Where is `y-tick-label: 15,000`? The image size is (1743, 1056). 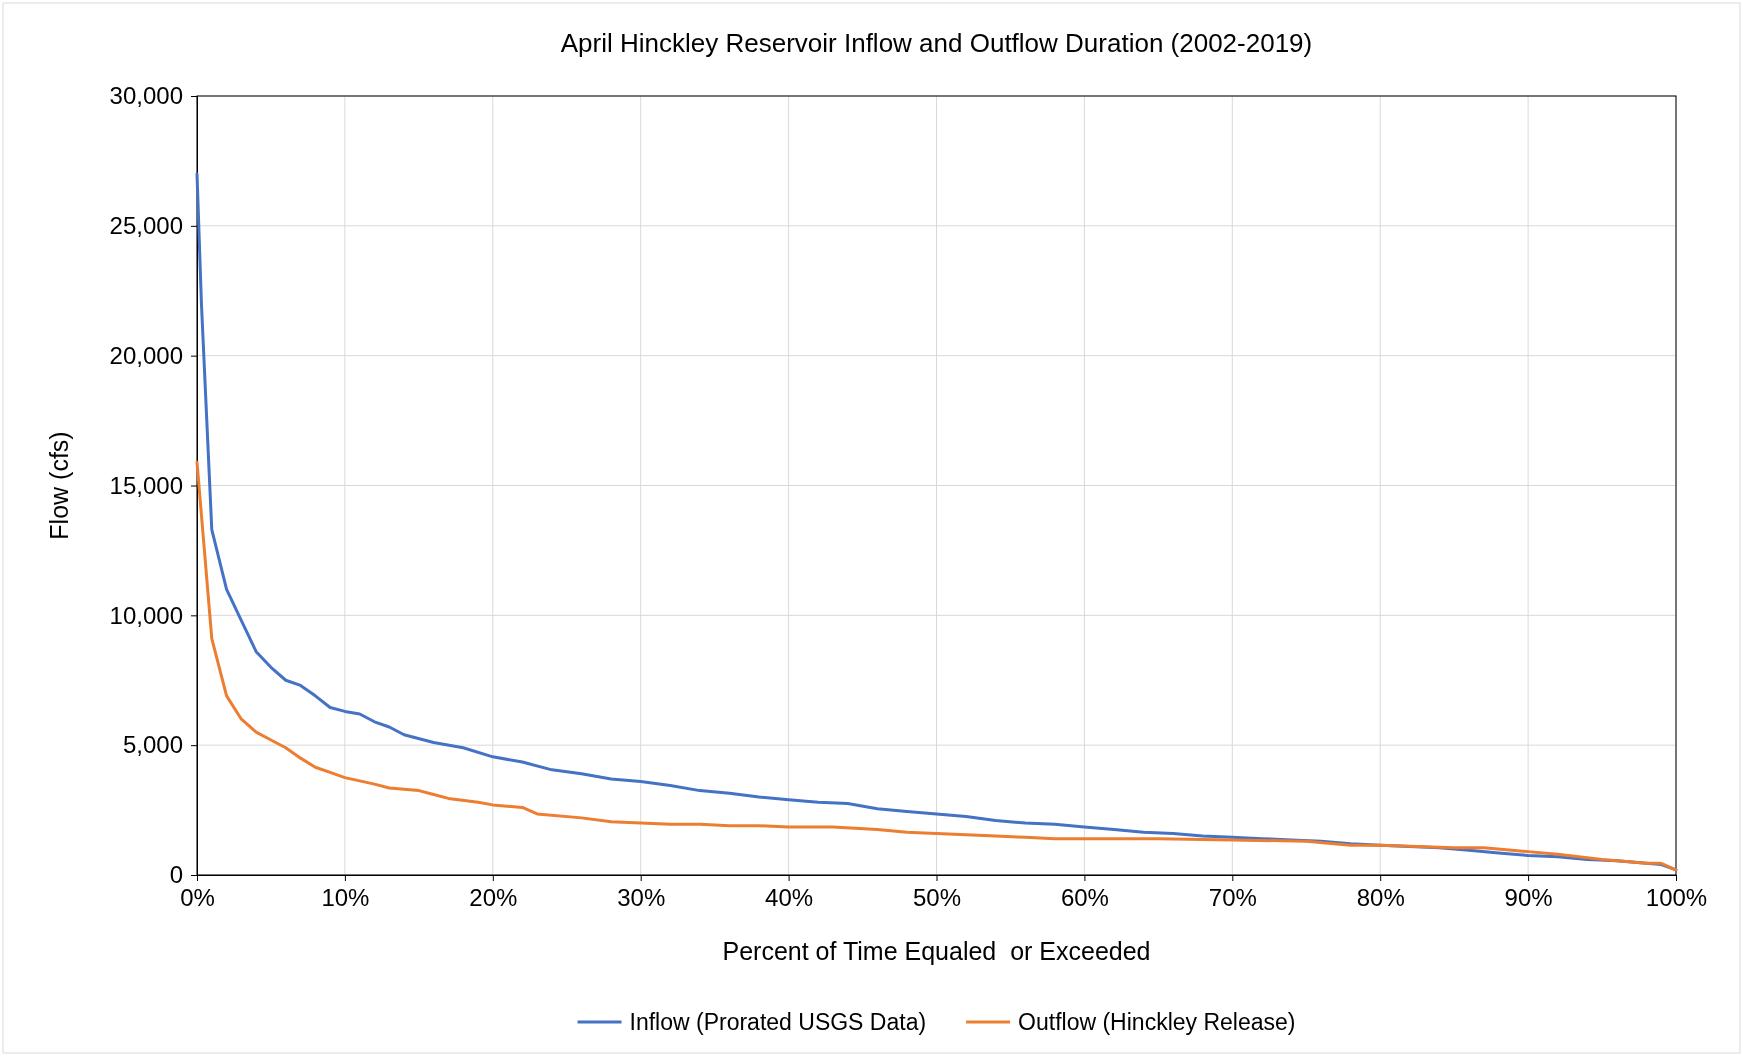
y-tick-label: 15,000 is located at coordinates (146, 485).